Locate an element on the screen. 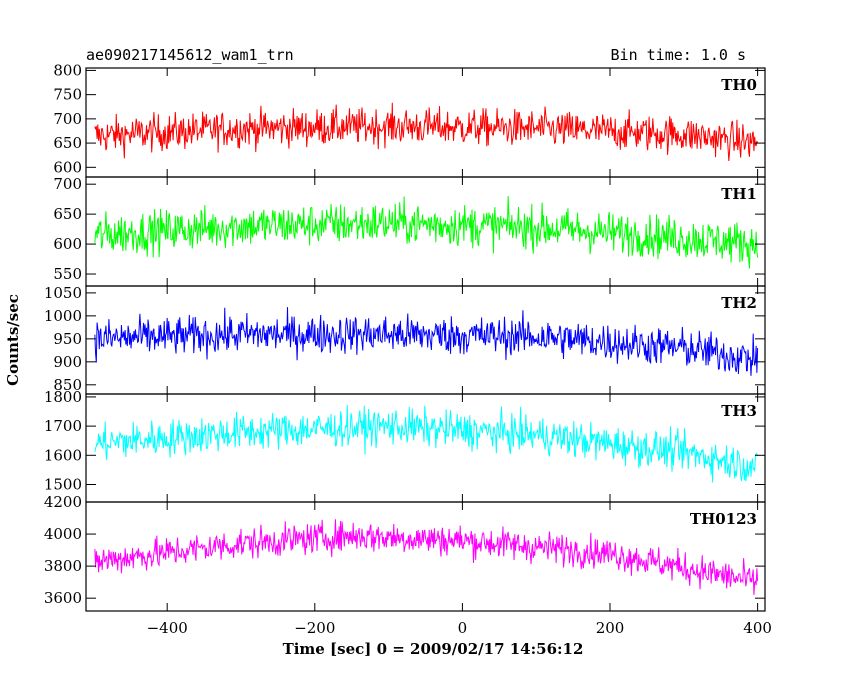 The width and height of the screenshot is (850, 680). y-tick-label: 950 is located at coordinates (67, 339).